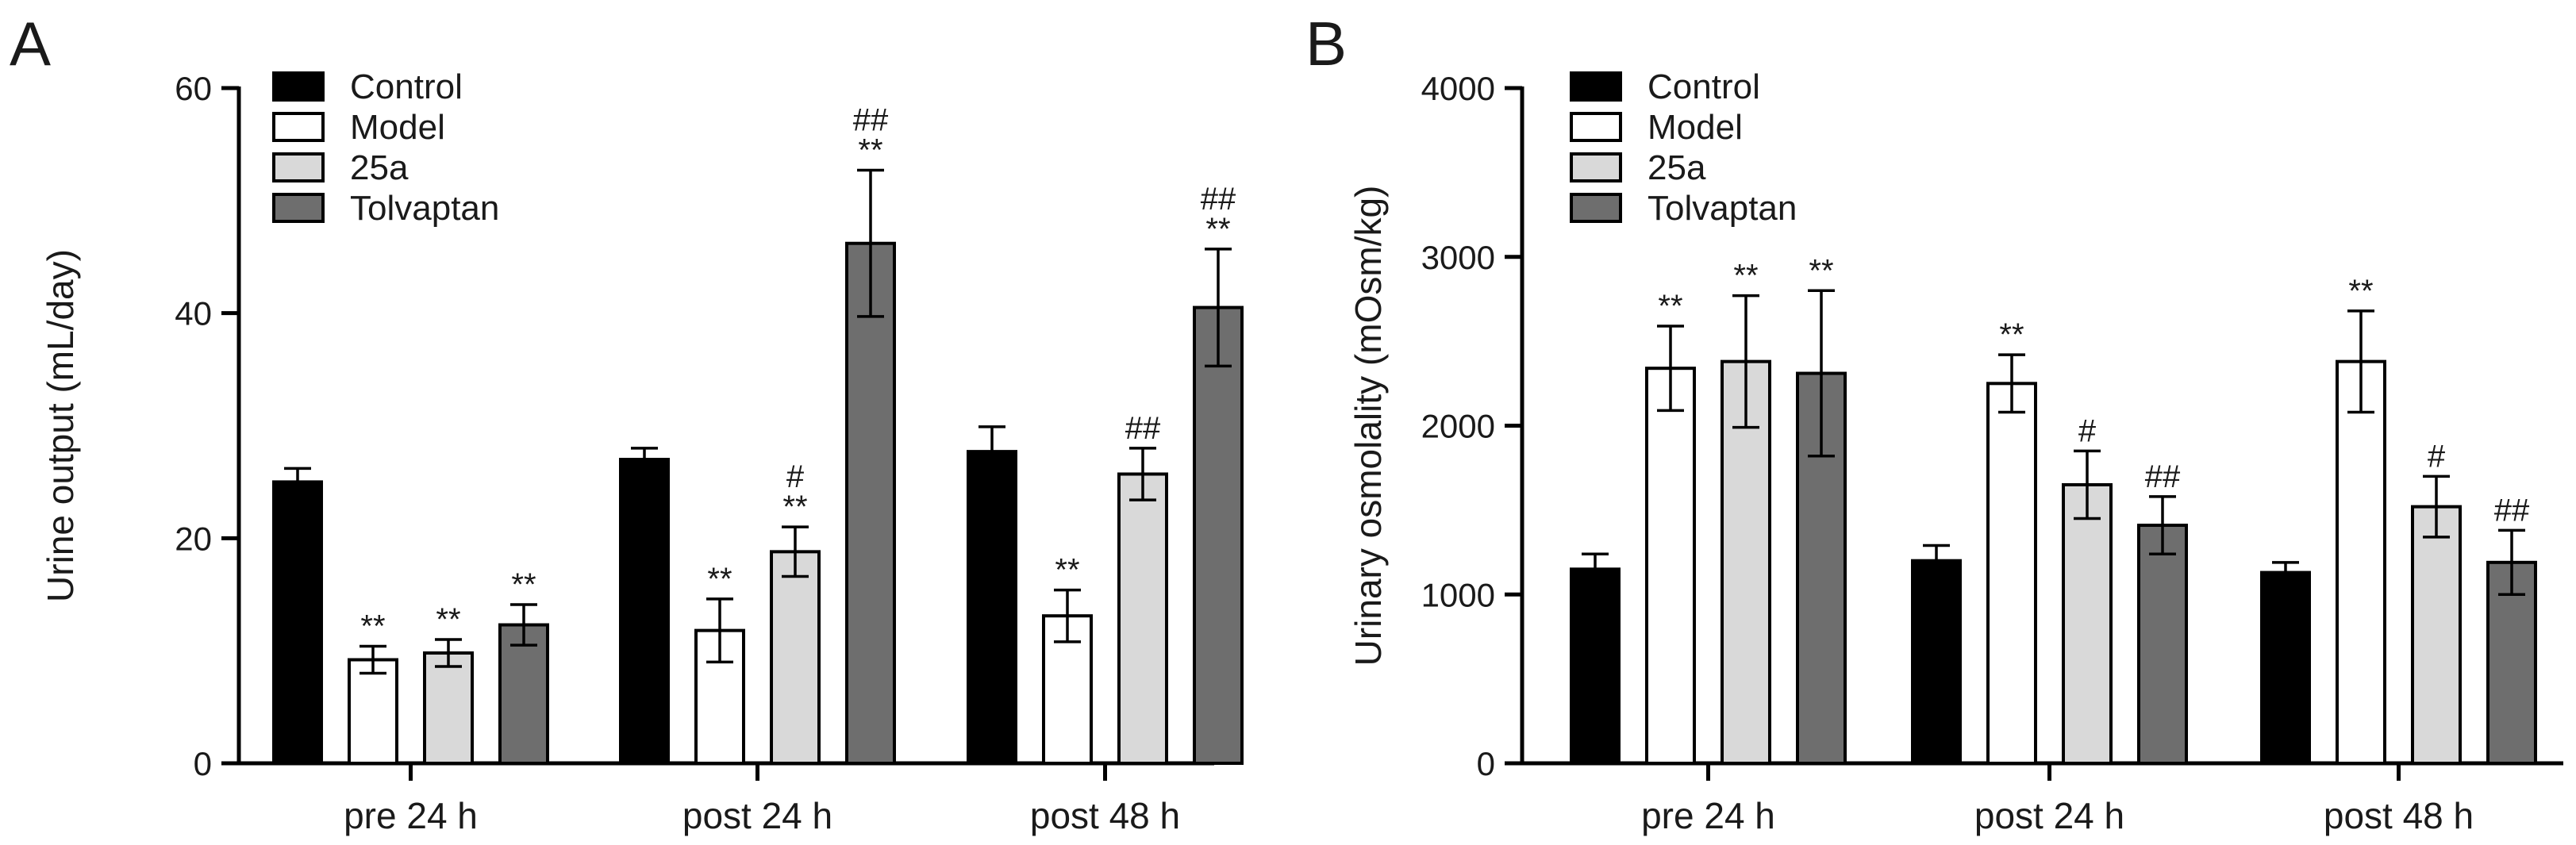  What do you see at coordinates (30, 44) in the screenshot?
I see `panel-letter: A` at bounding box center [30, 44].